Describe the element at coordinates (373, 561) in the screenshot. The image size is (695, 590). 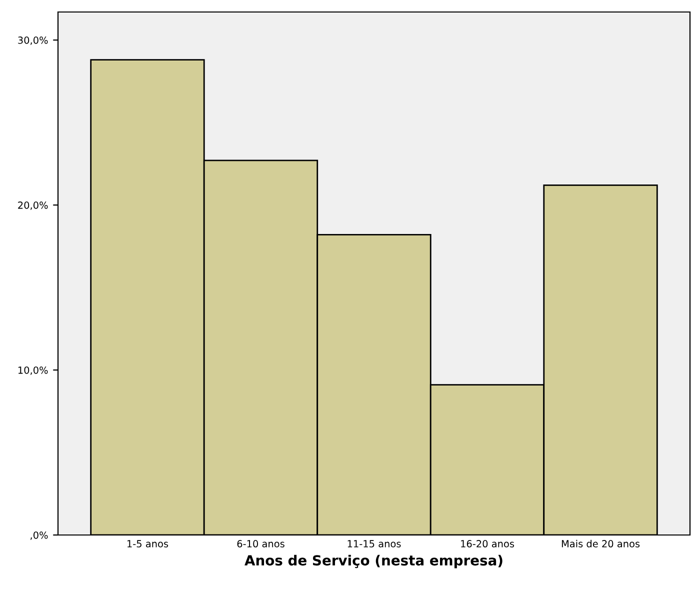
I see `x-axis-title: Anos de Serviço (nesta empresa)` at that location.